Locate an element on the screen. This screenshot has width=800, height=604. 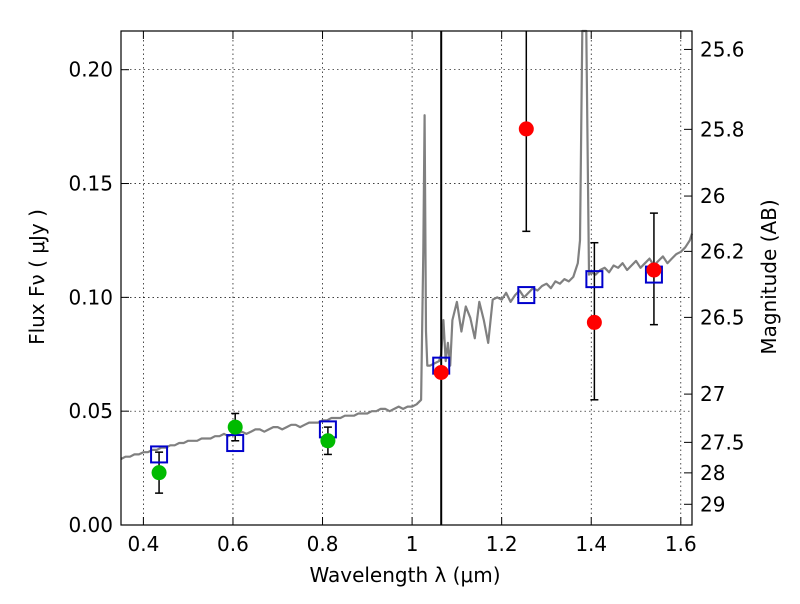
x-axis-label: Wavelength λ (μm) is located at coordinates (404, 575).